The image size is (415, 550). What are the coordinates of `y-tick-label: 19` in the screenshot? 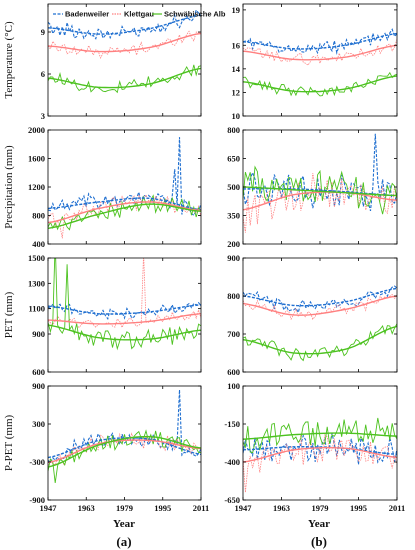 It's located at (236, 10).